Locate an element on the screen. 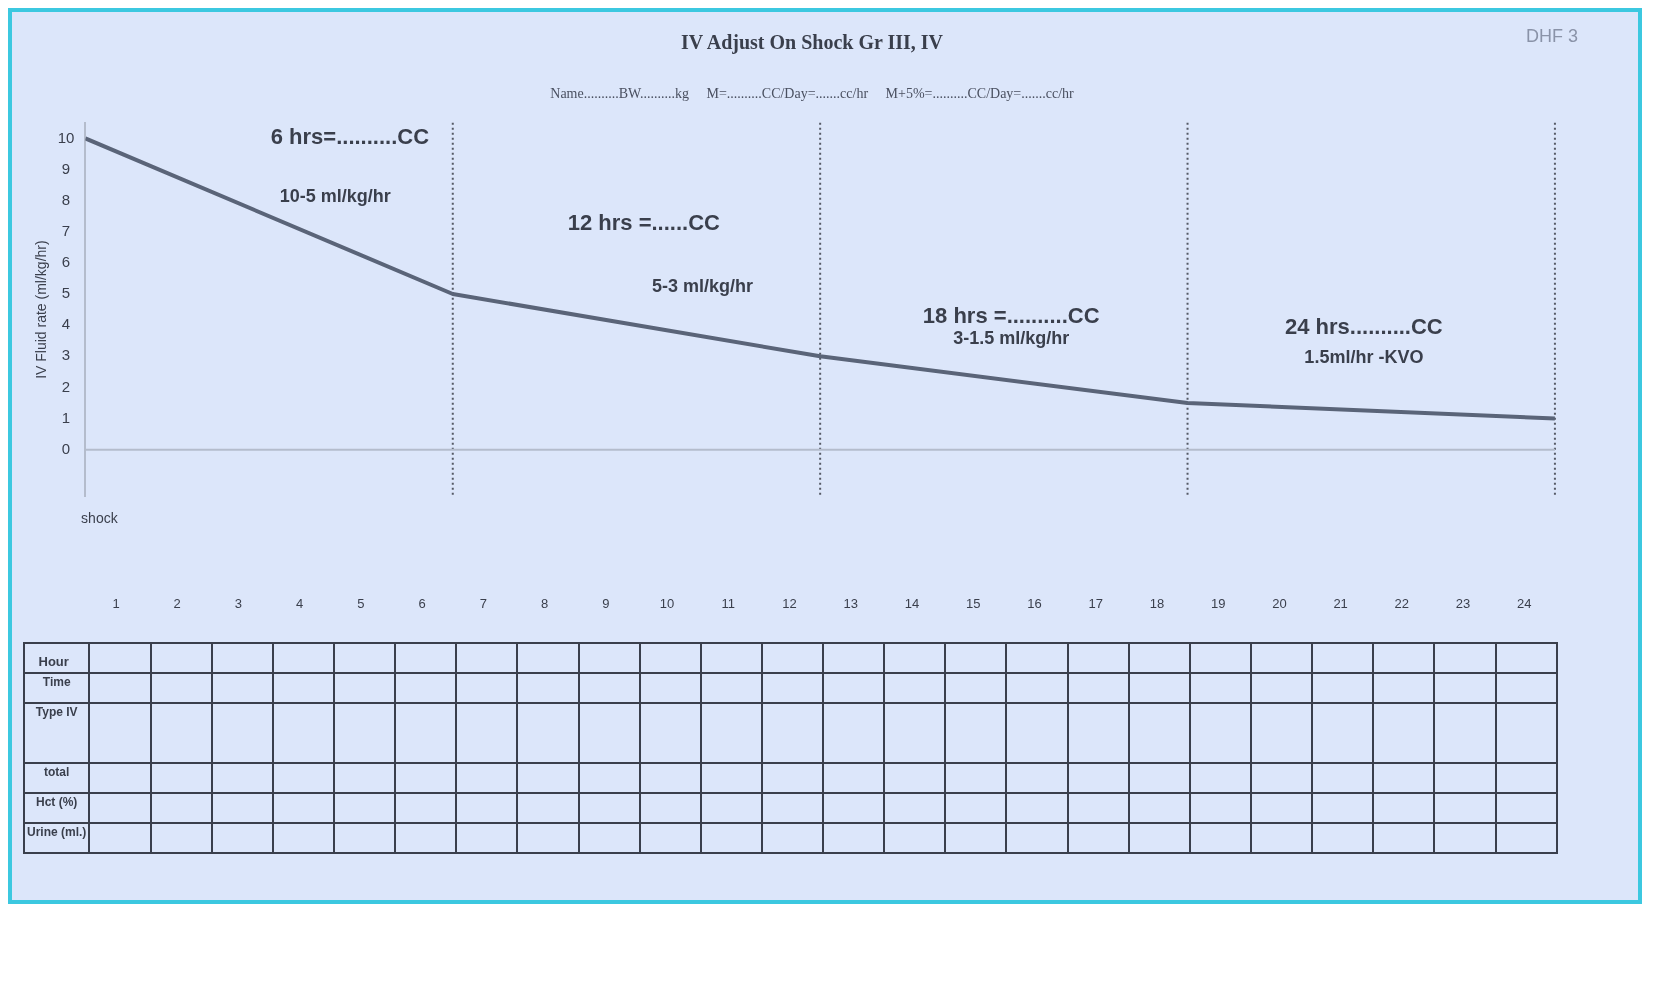  annotation: 10-5 ml/kg/hr is located at coordinates (335, 196).